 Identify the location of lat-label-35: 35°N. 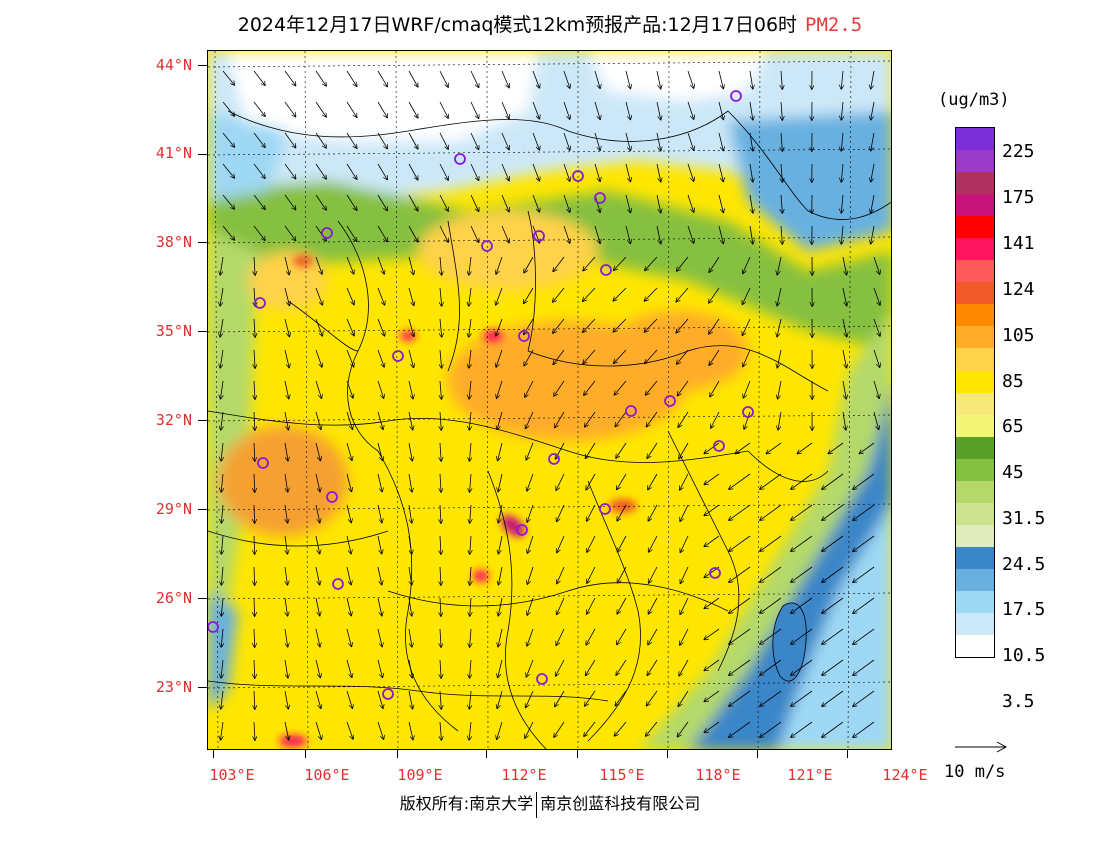
(173, 331).